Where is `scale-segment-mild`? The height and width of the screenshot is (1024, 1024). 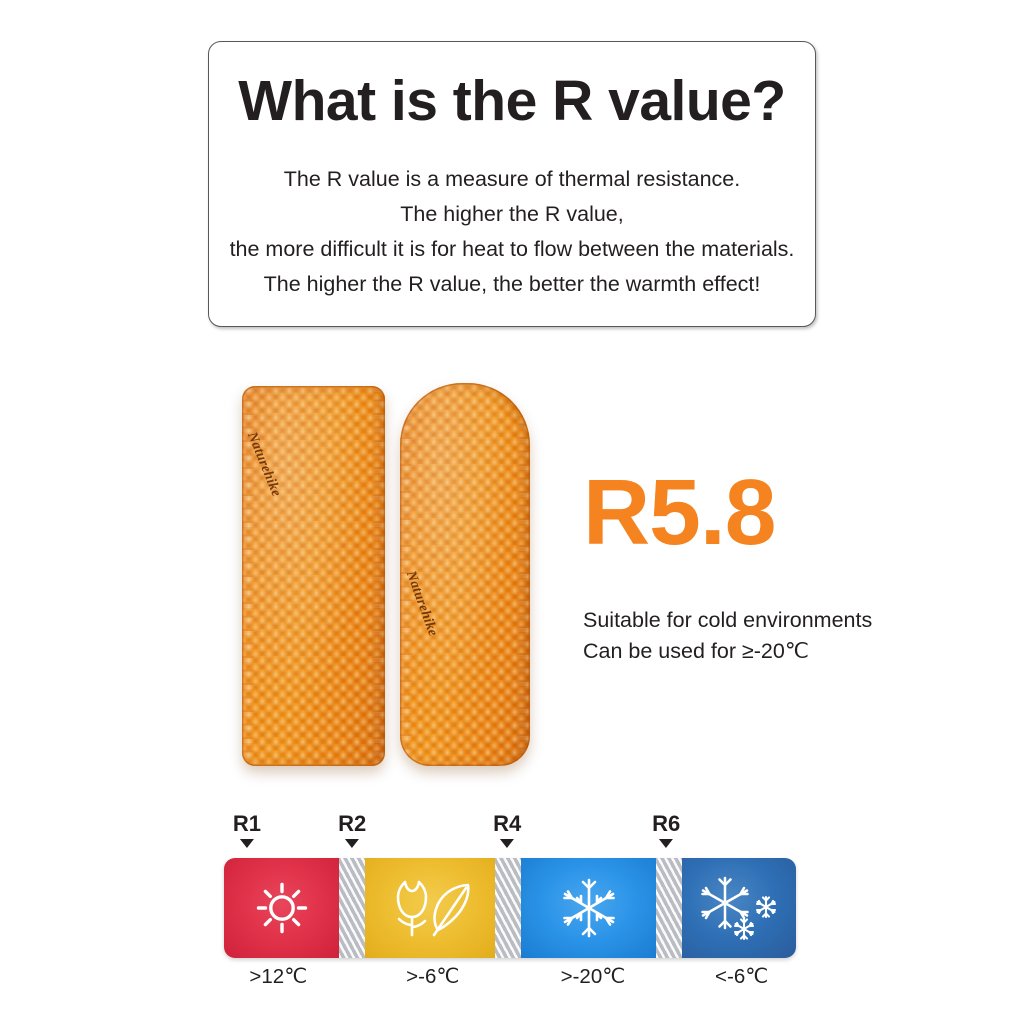 scale-segment-mild is located at coordinates (430, 908).